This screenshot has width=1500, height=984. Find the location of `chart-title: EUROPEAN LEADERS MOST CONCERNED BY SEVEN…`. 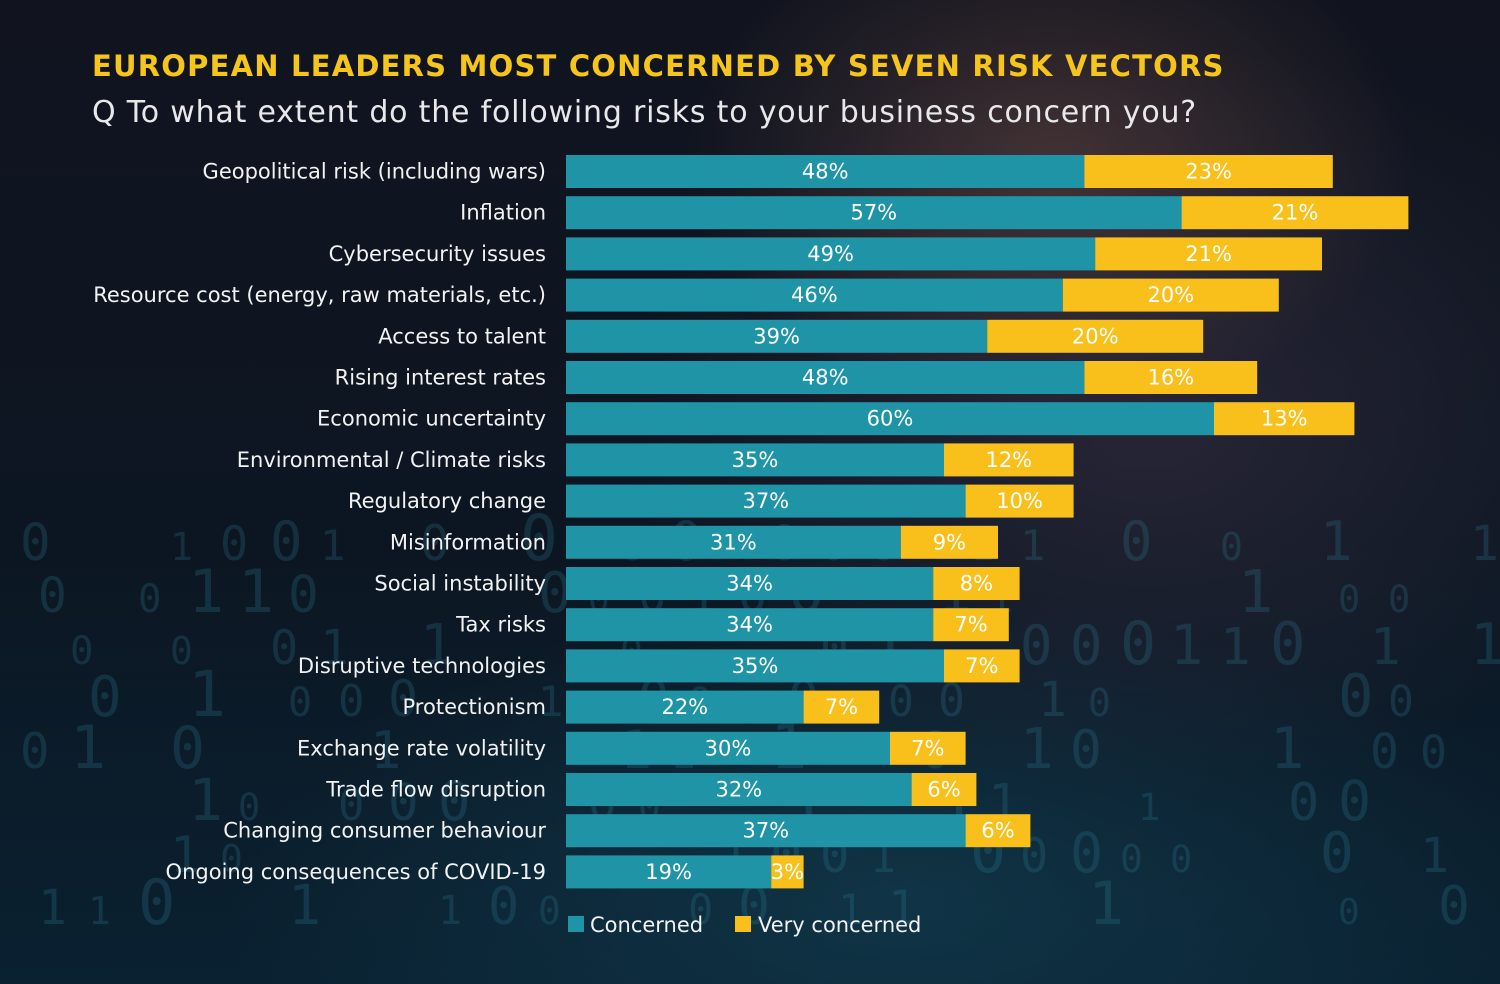

chart-title: EUROPEAN LEADERS MOST CONCERNED BY SEVEN… is located at coordinates (658, 66).